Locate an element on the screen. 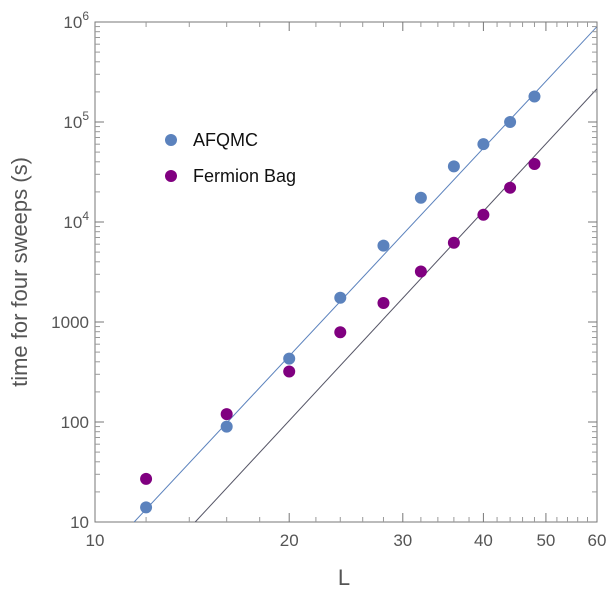 The height and width of the screenshot is (589, 609). x-tick-label: 40 is located at coordinates (483, 540).